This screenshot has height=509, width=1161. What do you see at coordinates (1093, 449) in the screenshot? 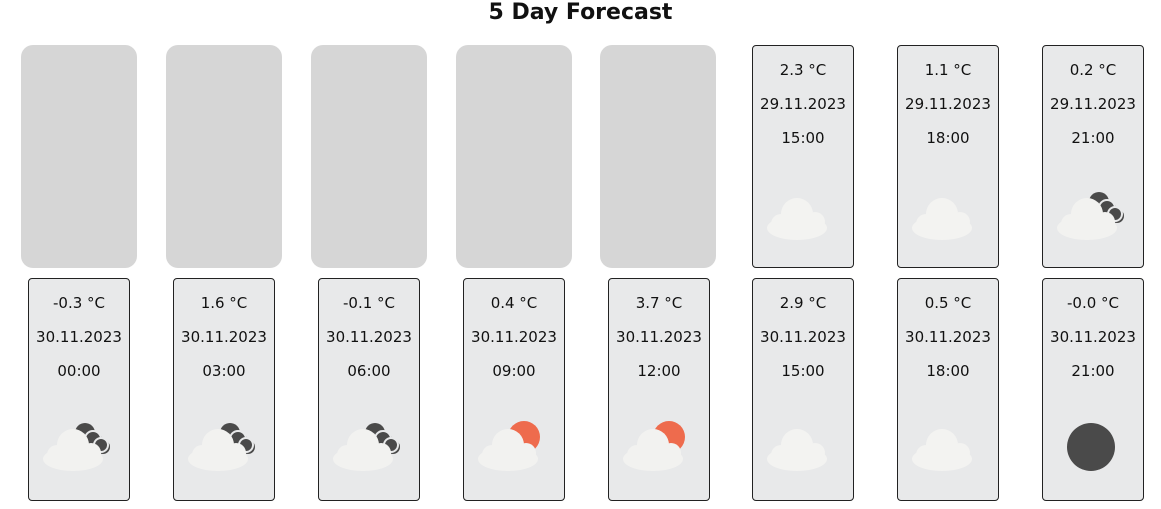
I see `clear-night-icon` at bounding box center [1093, 449].